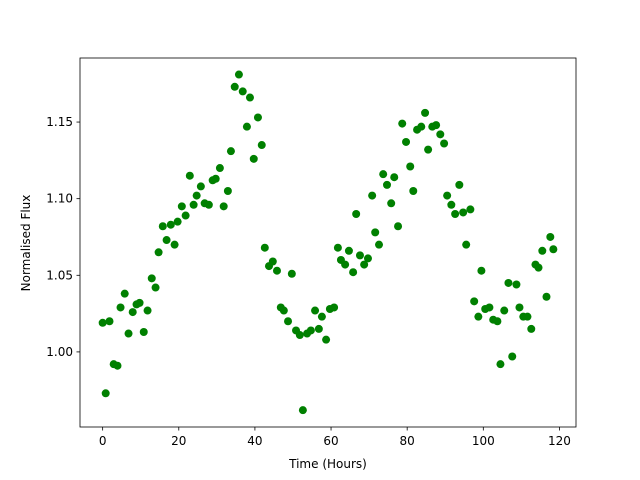  Describe the element at coordinates (178, 441) in the screenshot. I see `x-tick-label: 20` at that location.